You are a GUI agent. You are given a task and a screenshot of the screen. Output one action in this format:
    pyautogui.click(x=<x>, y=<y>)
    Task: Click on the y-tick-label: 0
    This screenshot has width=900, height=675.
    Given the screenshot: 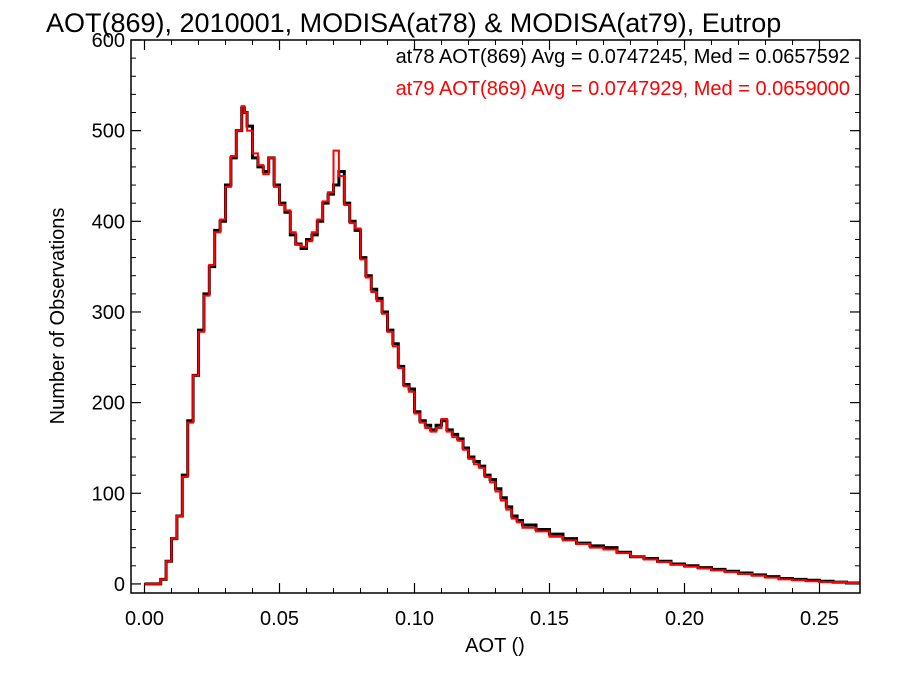 What is the action you would take?
    pyautogui.click(x=119, y=585)
    